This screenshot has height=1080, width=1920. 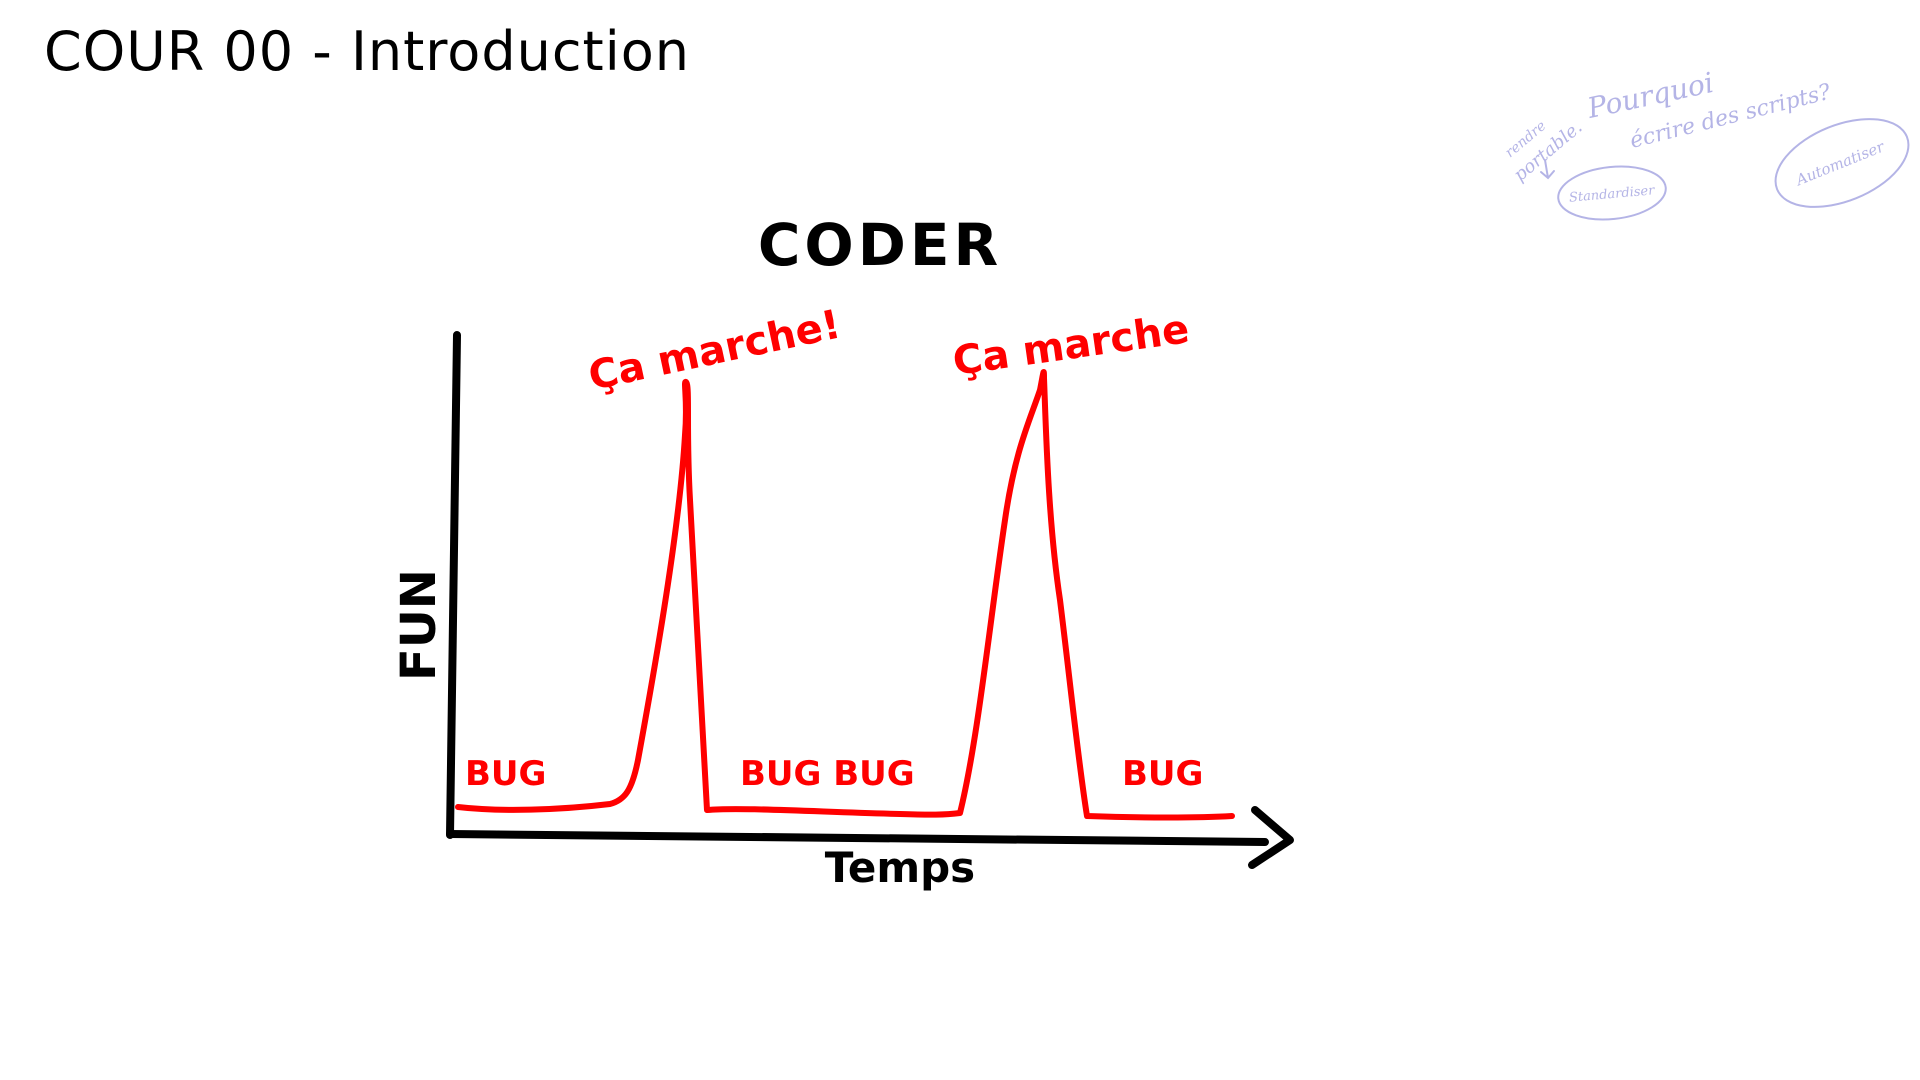 I want to click on bug-label-1: BUG, so click(x=505, y=774).